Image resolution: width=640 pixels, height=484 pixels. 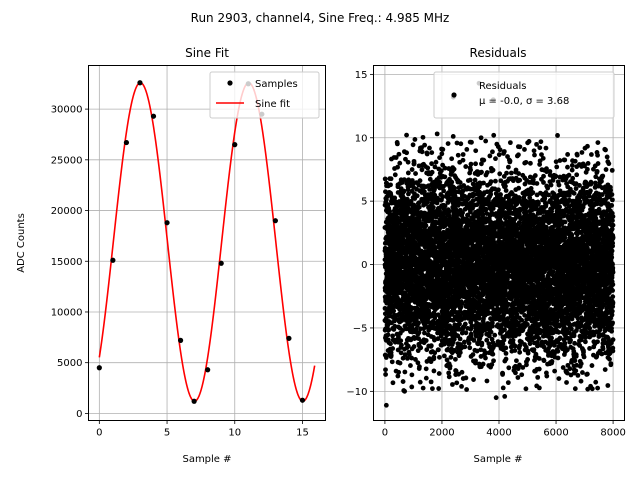 What do you see at coordinates (264, 95) in the screenshot?
I see `sine-fit-legend: Samples Sine fit` at bounding box center [264, 95].